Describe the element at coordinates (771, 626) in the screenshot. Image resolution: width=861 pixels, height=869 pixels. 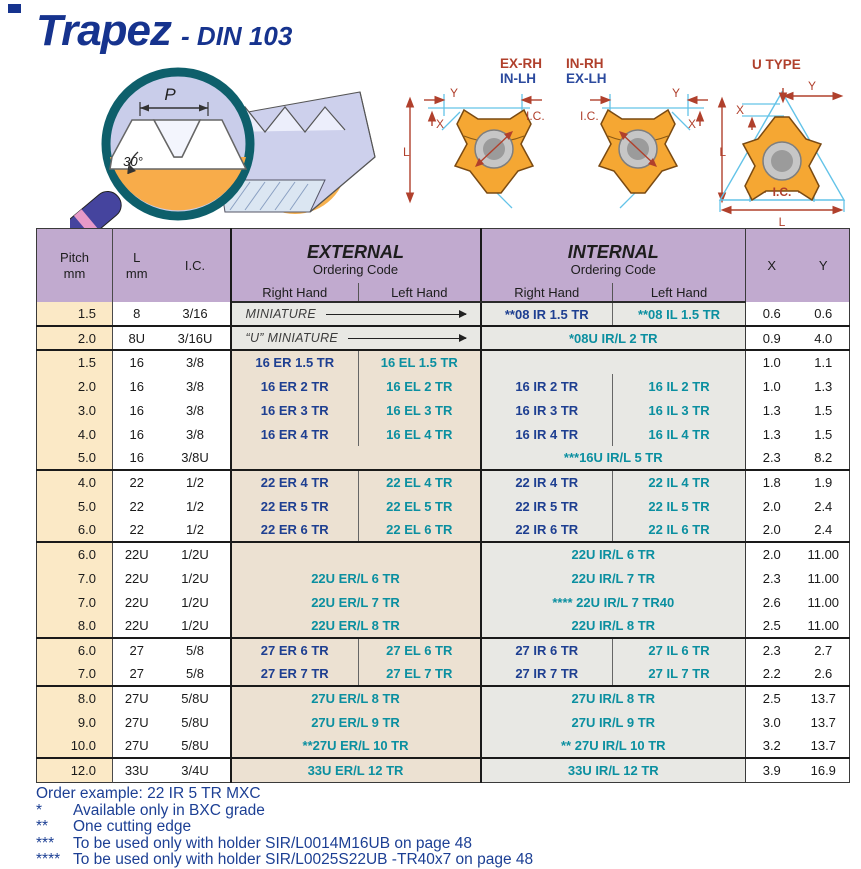
I see `table-cell: 2.5` at that location.